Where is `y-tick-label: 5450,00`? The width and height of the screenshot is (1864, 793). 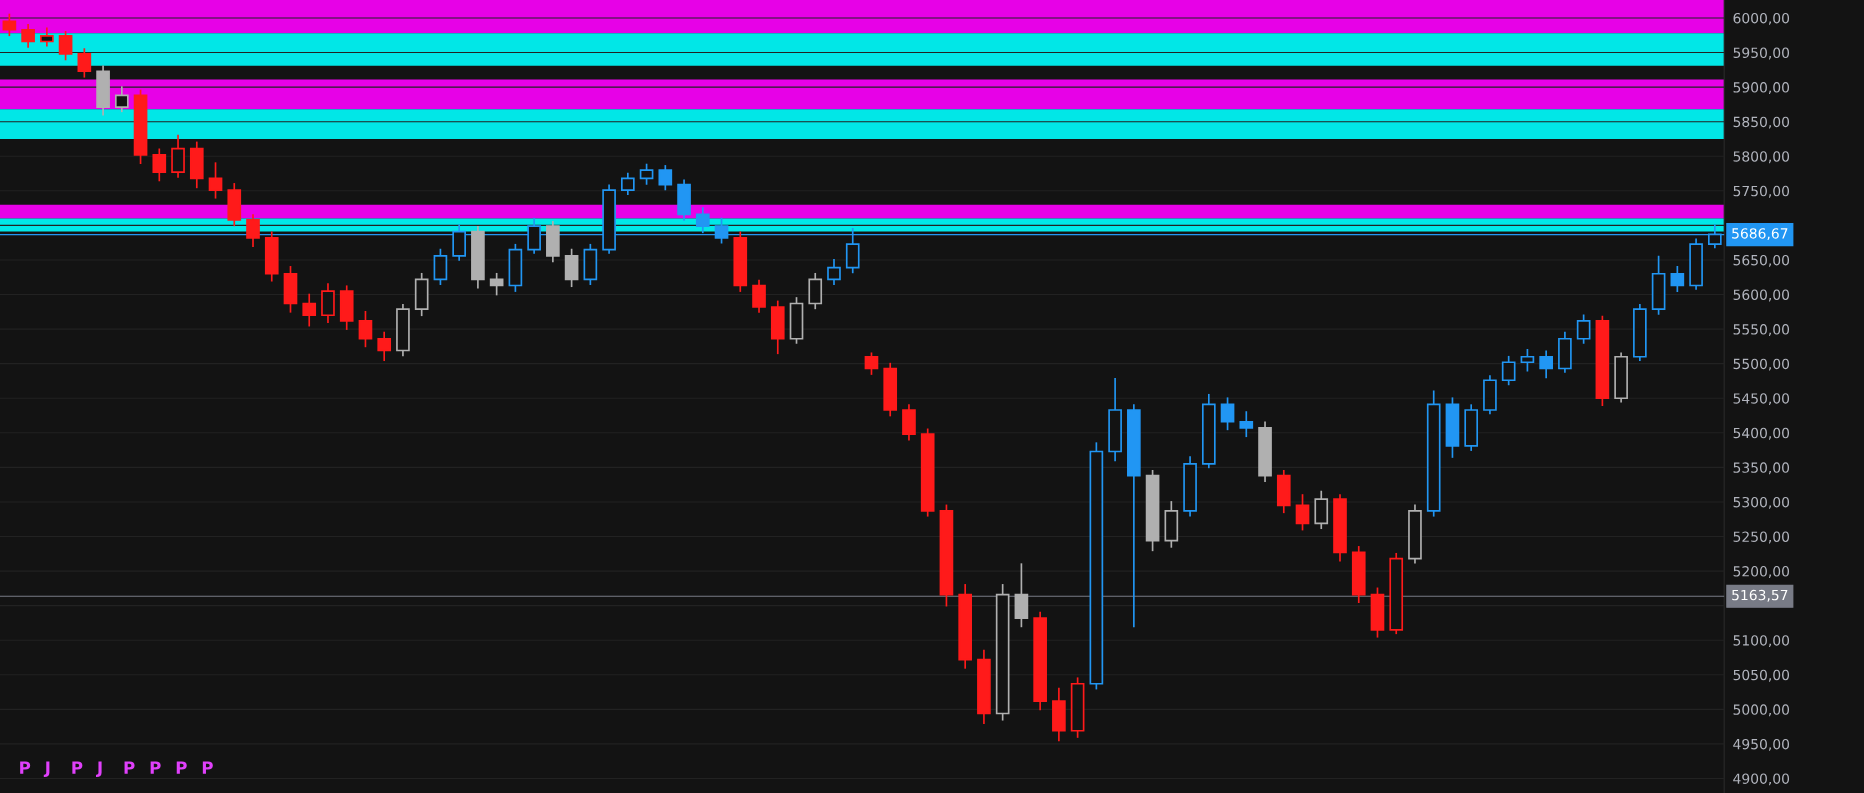 y-tick-label: 5450,00 is located at coordinates (1761, 399).